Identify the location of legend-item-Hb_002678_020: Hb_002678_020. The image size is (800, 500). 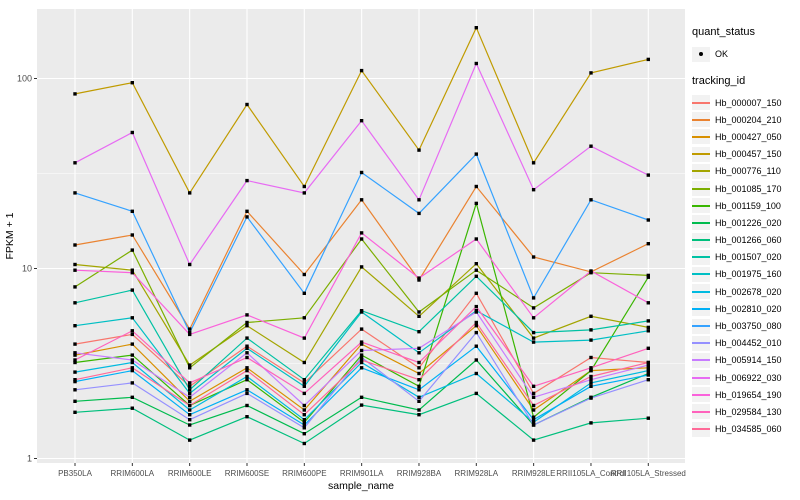
(745, 291).